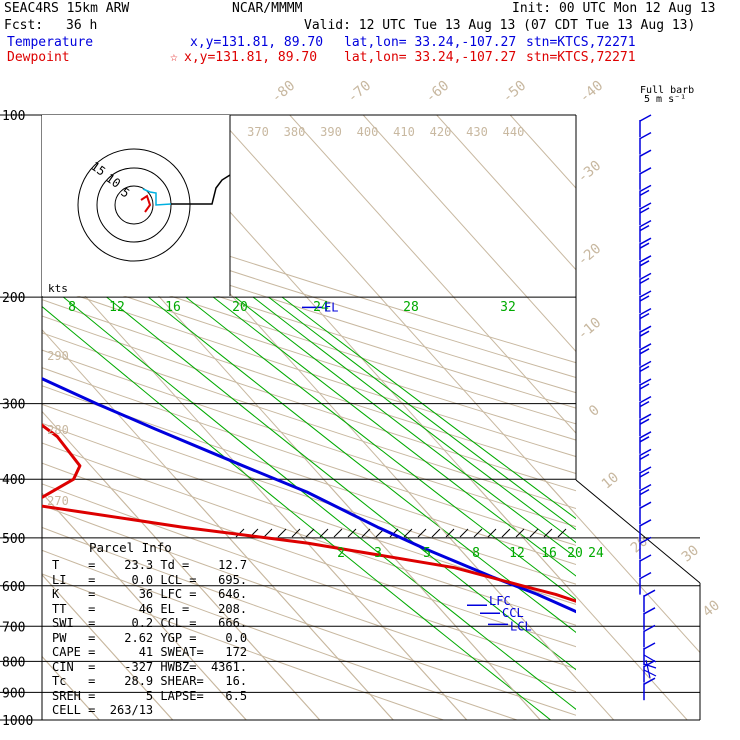 This screenshot has height=740, width=740. Describe the element at coordinates (258, 132) in the screenshot. I see `theta-label: 370` at that location.